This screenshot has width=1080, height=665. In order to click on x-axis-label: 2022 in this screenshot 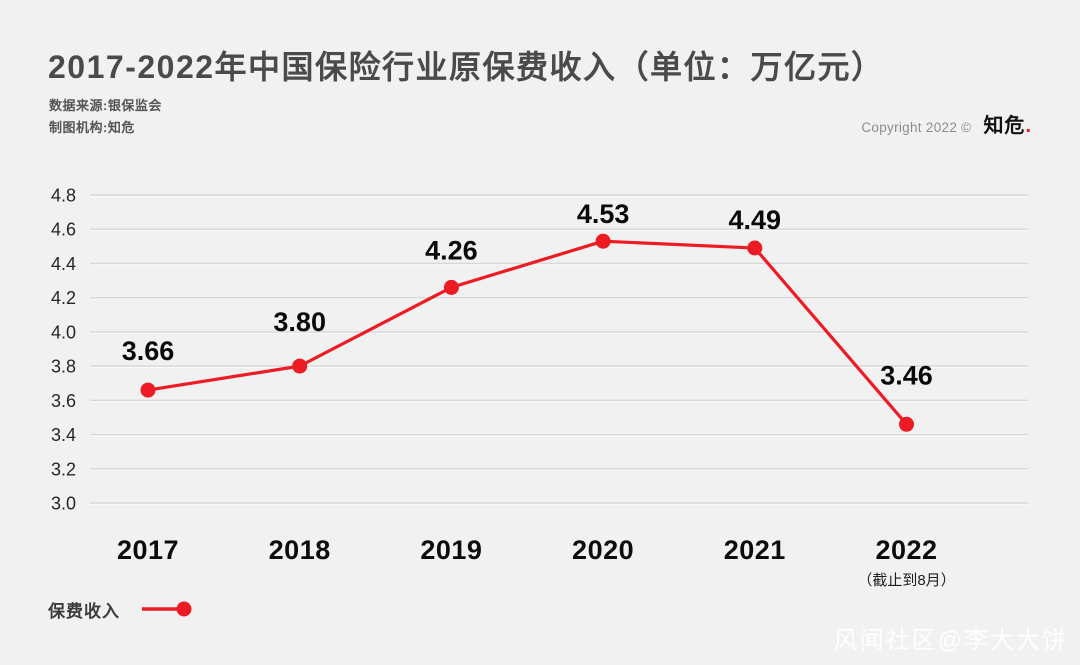, I will do `click(906, 550)`.